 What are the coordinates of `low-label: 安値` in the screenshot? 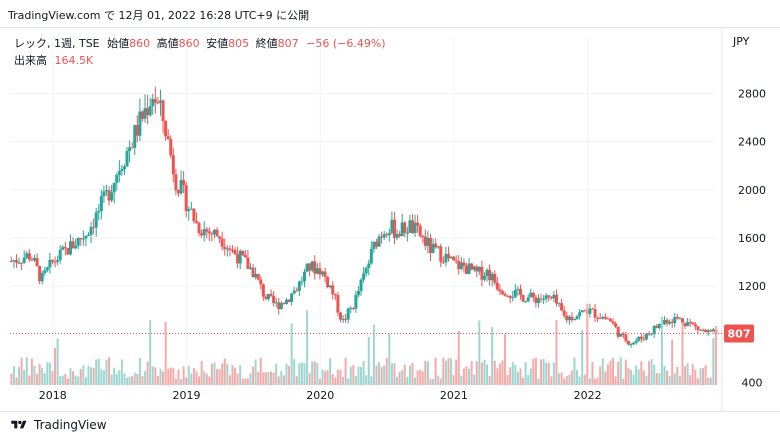 It's located at (217, 43).